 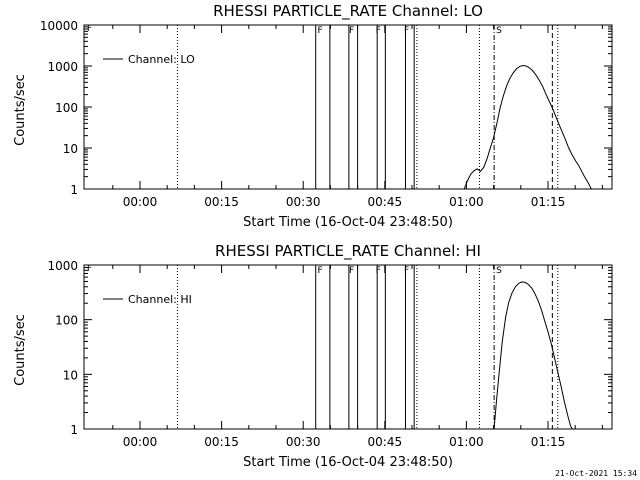 What do you see at coordinates (348, 251) in the screenshot?
I see `chart-title-hi: RHESSI PARTICLE_RATE Channel: HI` at bounding box center [348, 251].